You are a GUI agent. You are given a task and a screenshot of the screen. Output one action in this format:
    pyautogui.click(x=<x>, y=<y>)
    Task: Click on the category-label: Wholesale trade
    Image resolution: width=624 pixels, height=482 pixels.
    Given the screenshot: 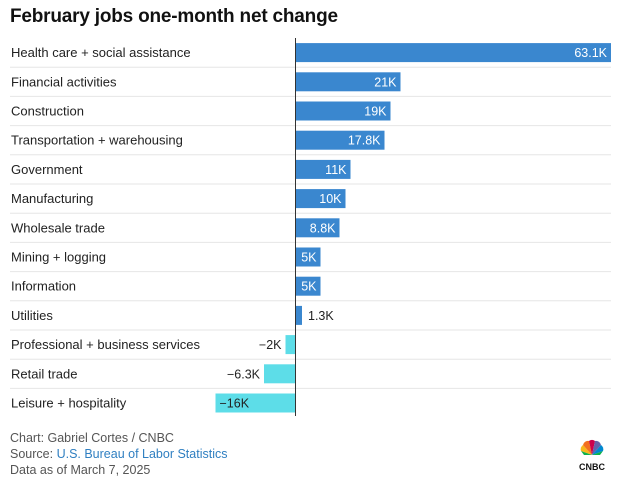 What is the action you would take?
    pyautogui.click(x=58, y=227)
    